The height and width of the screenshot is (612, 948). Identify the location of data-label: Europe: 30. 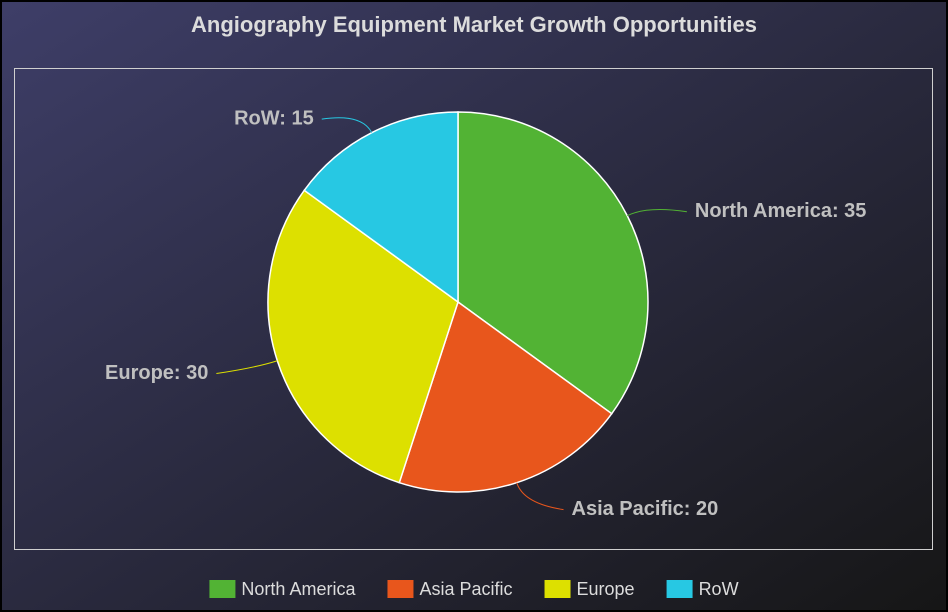
(156, 373).